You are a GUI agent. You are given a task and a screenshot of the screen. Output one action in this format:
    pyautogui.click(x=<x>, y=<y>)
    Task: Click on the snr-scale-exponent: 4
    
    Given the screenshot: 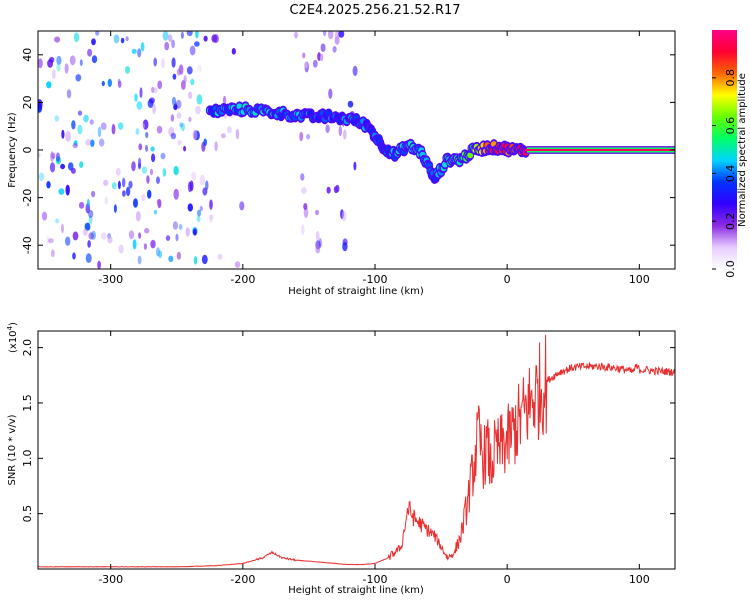 What is the action you would take?
    pyautogui.click(x=10, y=327)
    